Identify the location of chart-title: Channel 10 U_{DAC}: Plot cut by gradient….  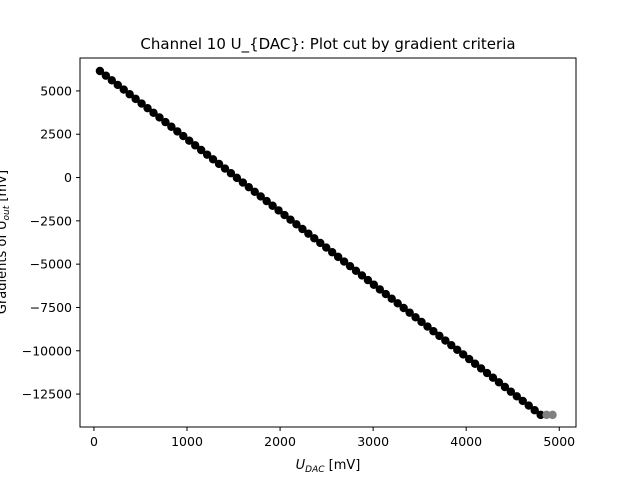
(327, 44).